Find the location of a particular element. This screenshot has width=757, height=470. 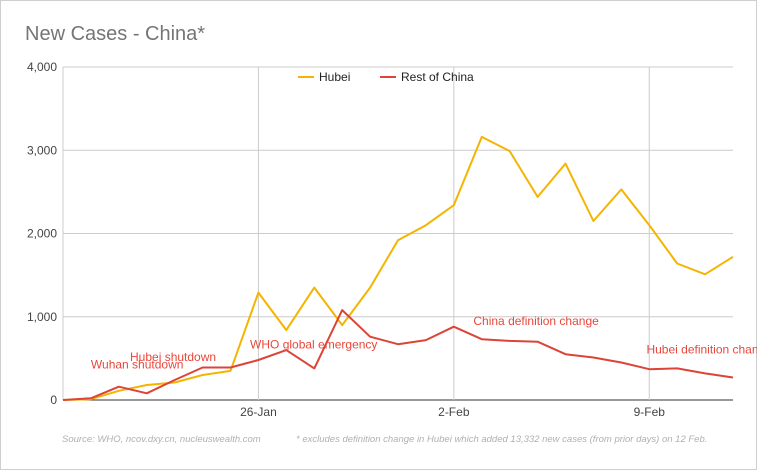

annotation-label: Hubei definition change is located at coordinates (701, 349).